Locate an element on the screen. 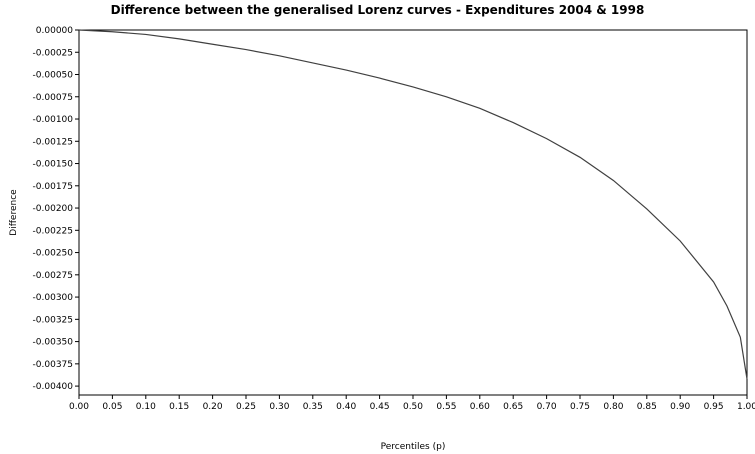 This screenshot has height=454, width=755. x-tick-label: 0.50 is located at coordinates (413, 407).